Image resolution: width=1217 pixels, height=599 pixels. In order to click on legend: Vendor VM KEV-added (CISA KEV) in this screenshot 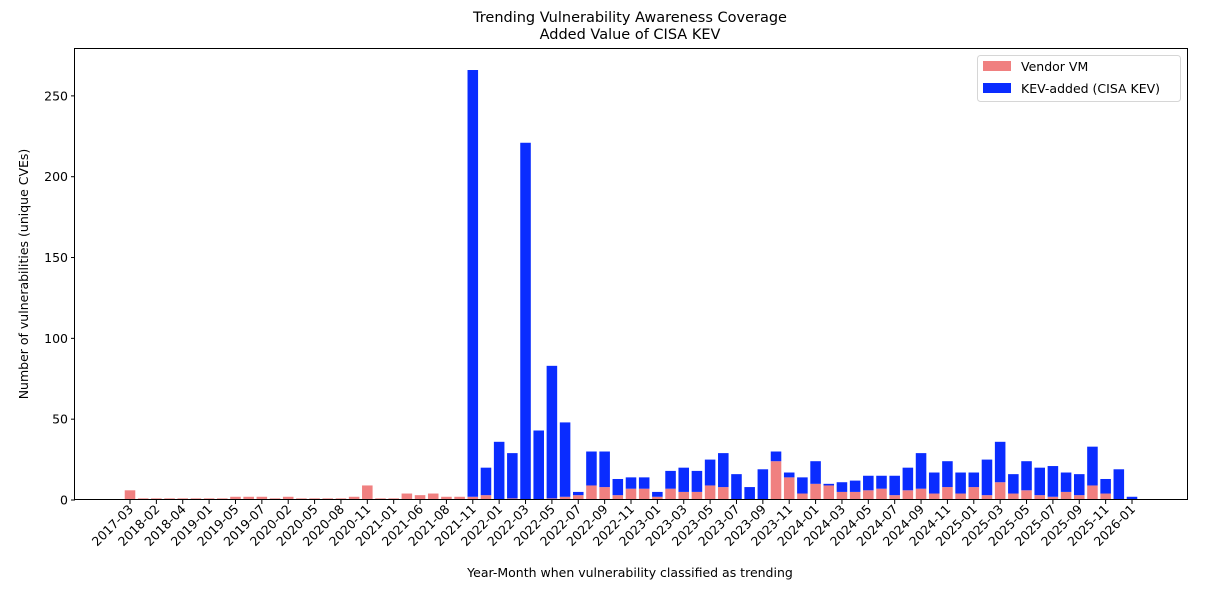, I will do `click(1079, 78)`.